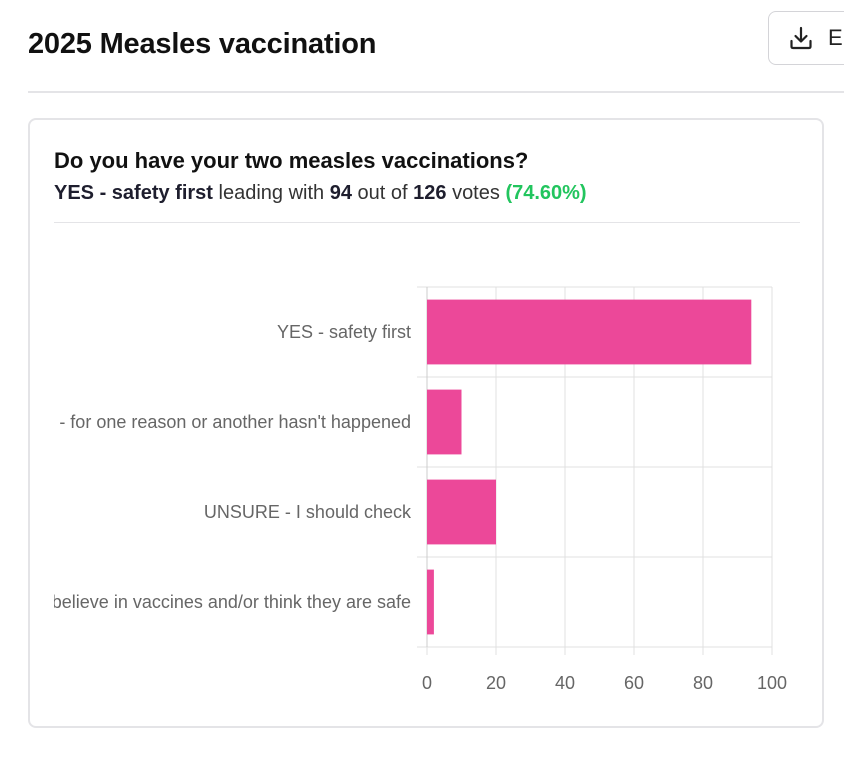  Describe the element at coordinates (430, 193) in the screenshot. I see `total-votes: 126` at that location.